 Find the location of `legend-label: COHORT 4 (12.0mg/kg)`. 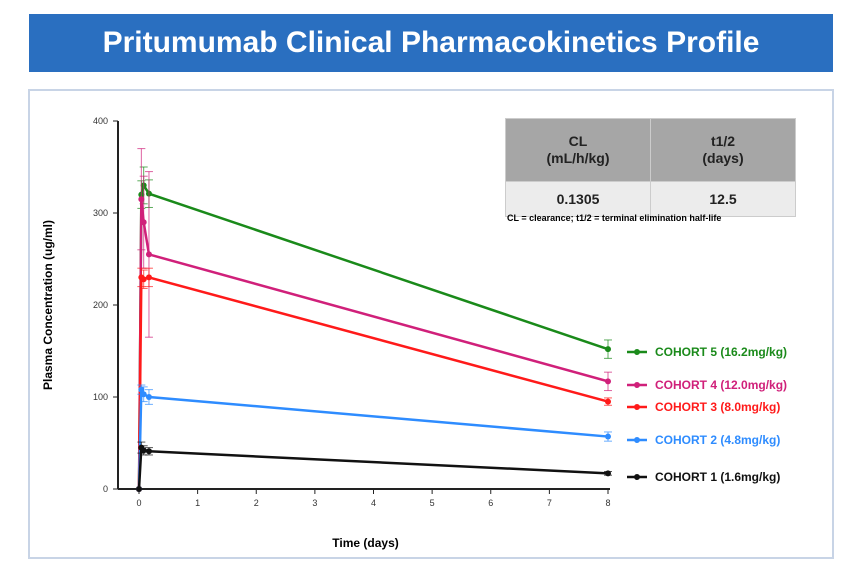

legend-label: COHORT 4 (12.0mg/kg) is located at coordinates (721, 385).